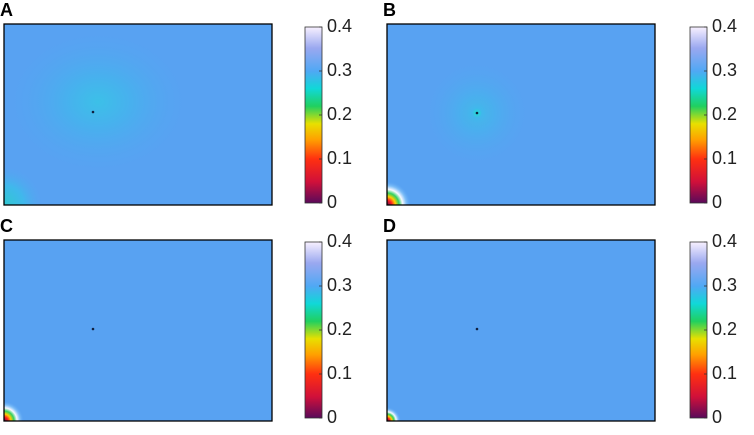 The width and height of the screenshot is (754, 435). I want to click on field-region, so click(98, 102).